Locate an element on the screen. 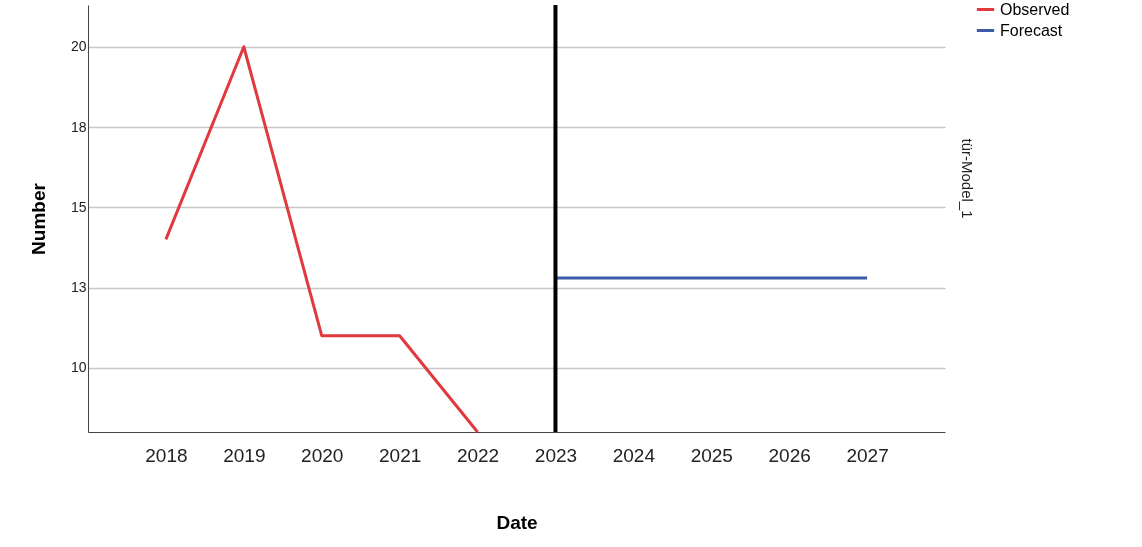 The width and height of the screenshot is (1142, 547). legend-label: Forecast is located at coordinates (1031, 30).